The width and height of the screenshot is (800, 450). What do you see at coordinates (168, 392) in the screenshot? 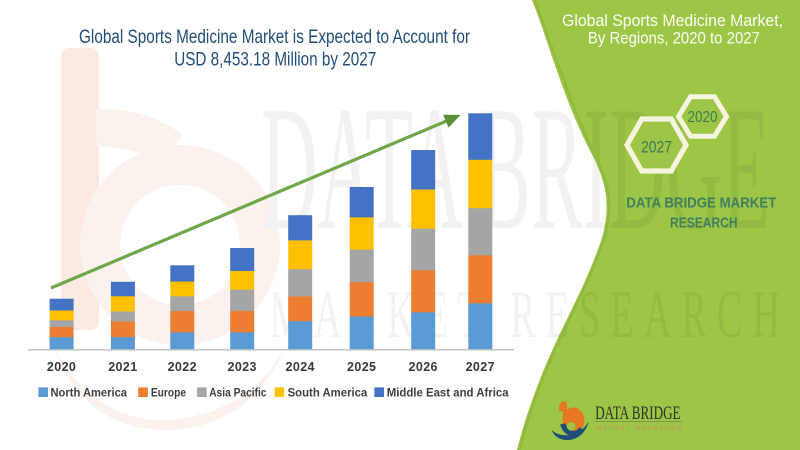
I see `svg-text: Europe` at bounding box center [168, 392].